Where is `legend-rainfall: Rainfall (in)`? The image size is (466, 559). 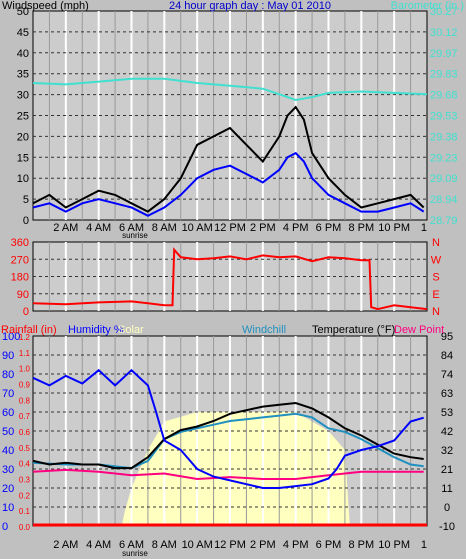
legend-rainfall: Rainfall (in) is located at coordinates (29, 330).